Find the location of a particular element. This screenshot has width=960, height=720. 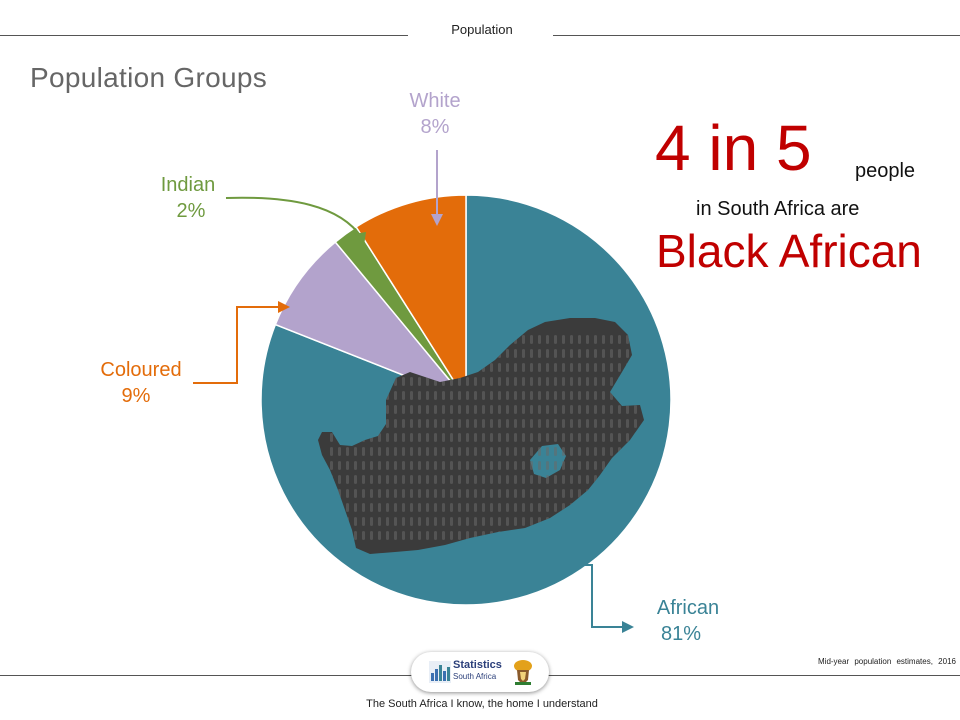

label-african-pct: 81% is located at coordinates (681, 634).